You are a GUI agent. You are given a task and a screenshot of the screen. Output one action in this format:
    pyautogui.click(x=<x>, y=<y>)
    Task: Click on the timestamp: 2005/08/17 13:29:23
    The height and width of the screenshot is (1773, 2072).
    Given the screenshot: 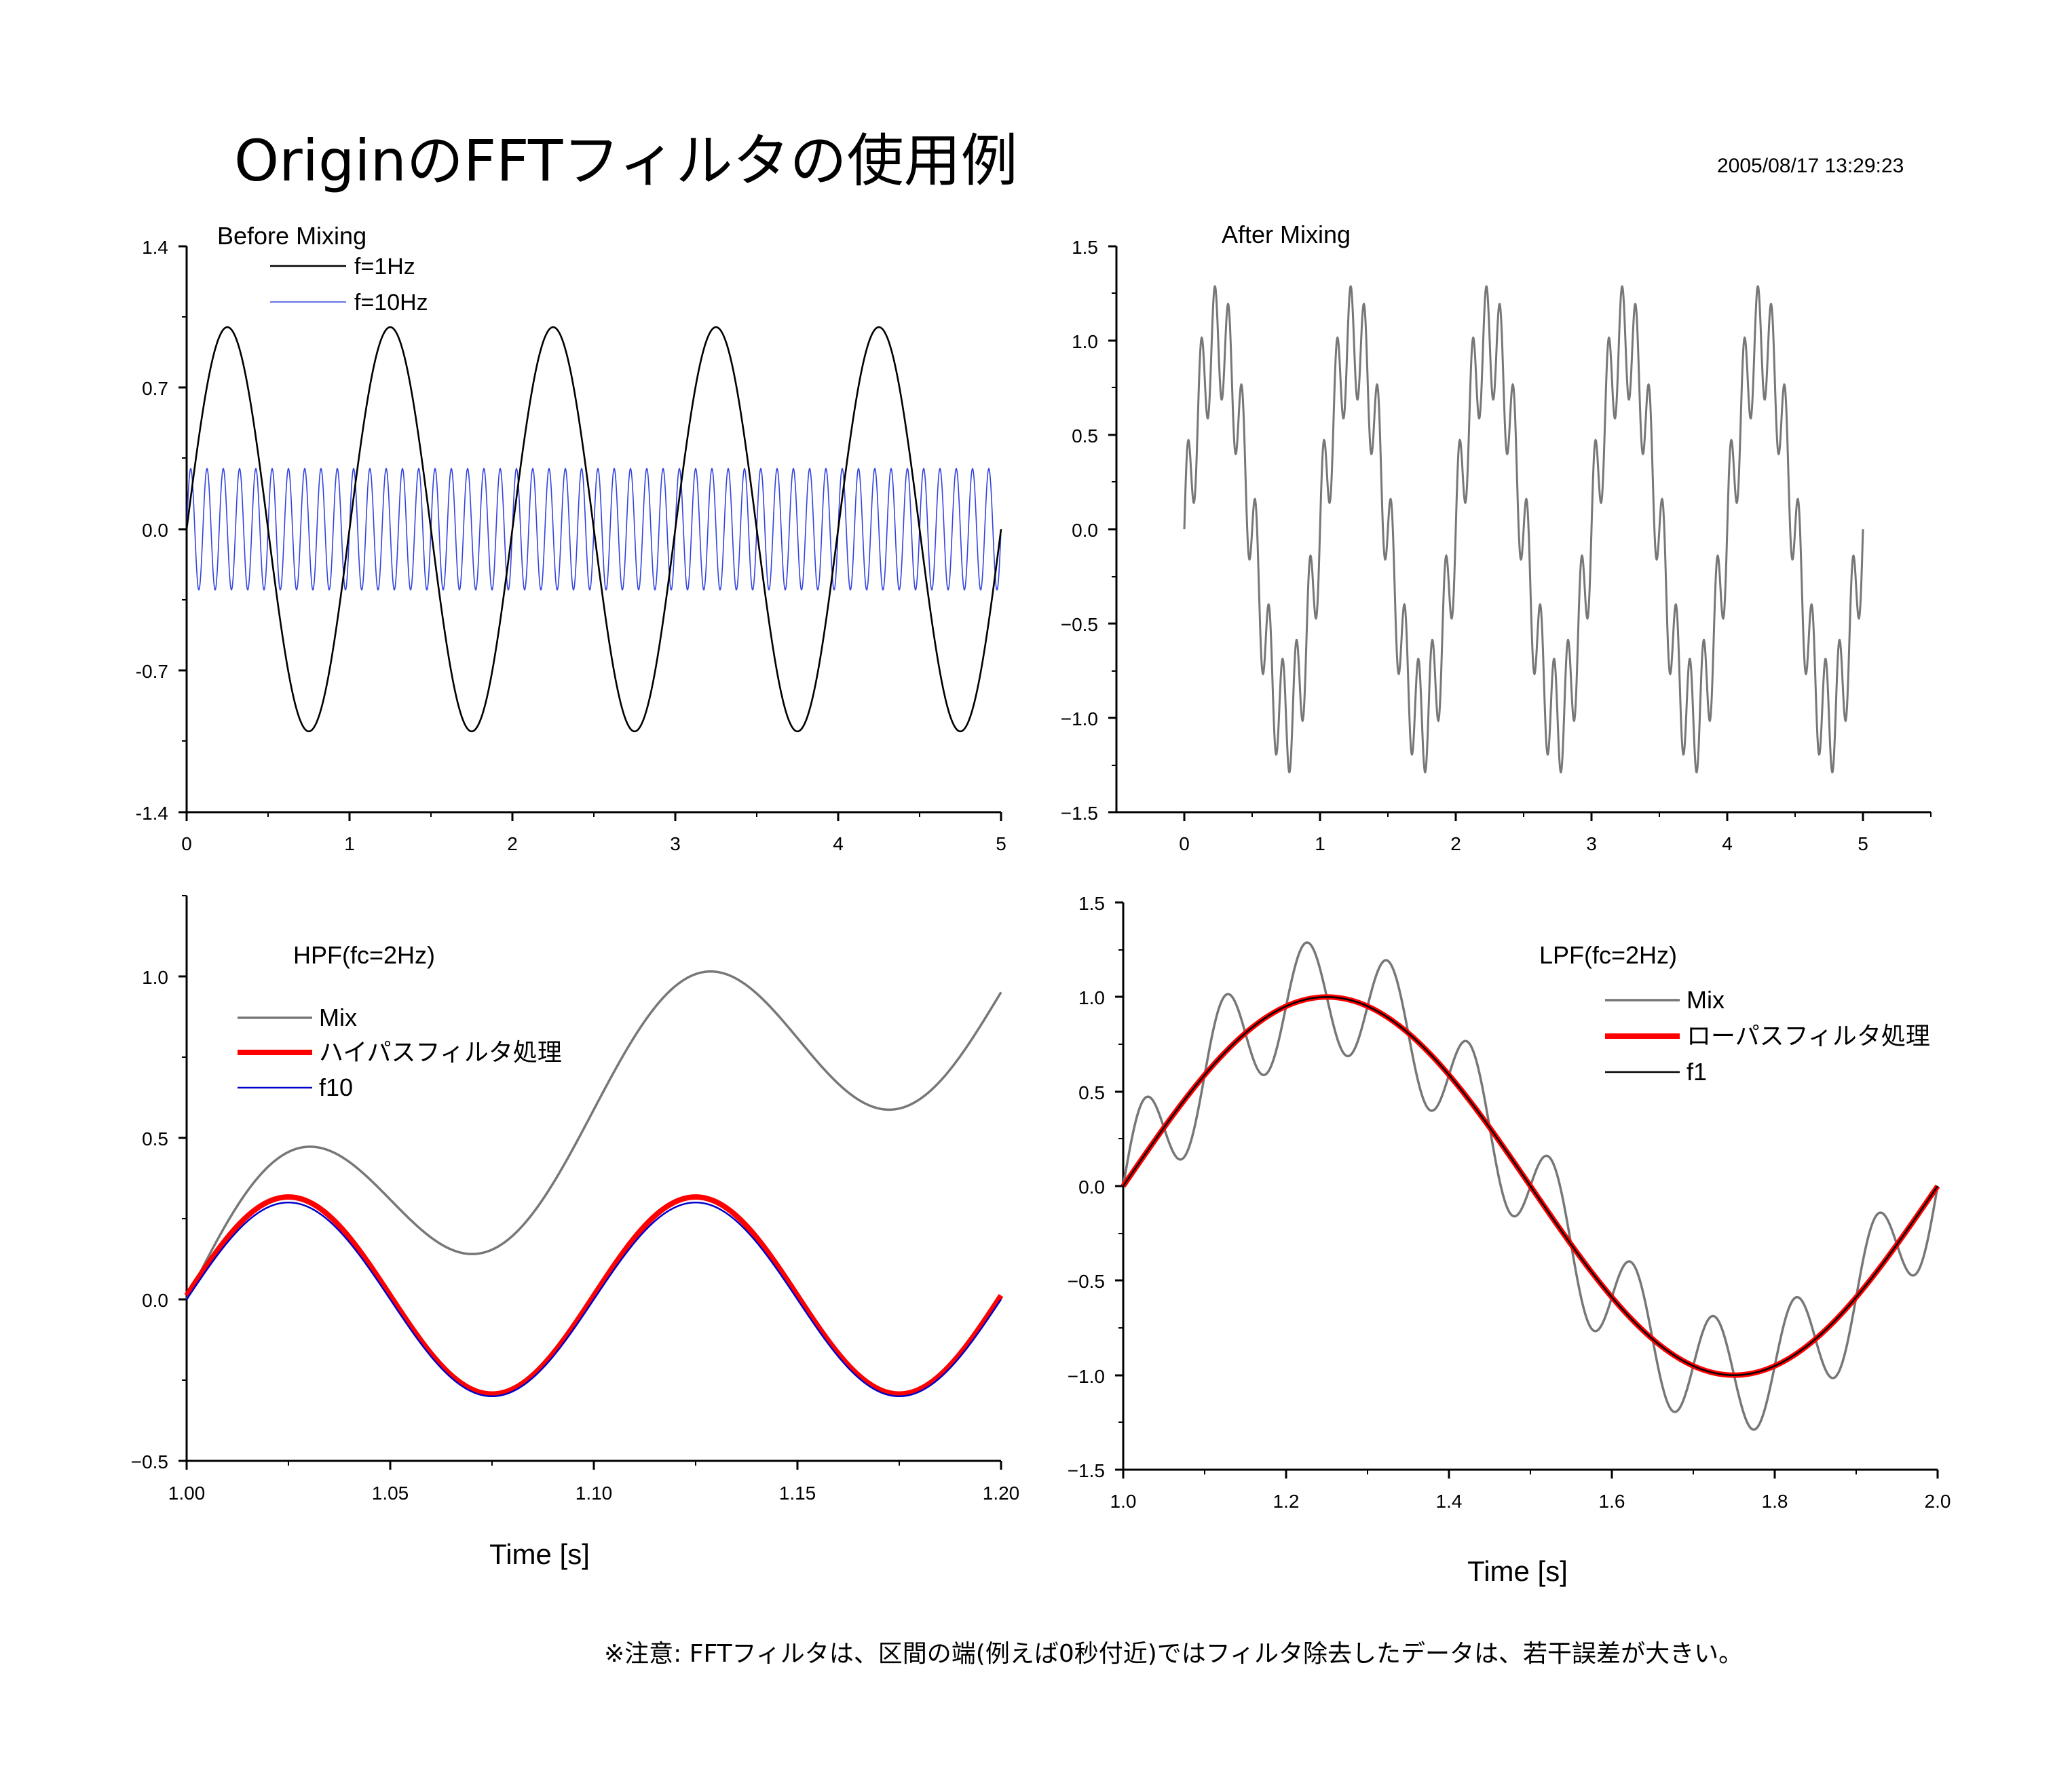 What is the action you would take?
    pyautogui.click(x=1810, y=166)
    